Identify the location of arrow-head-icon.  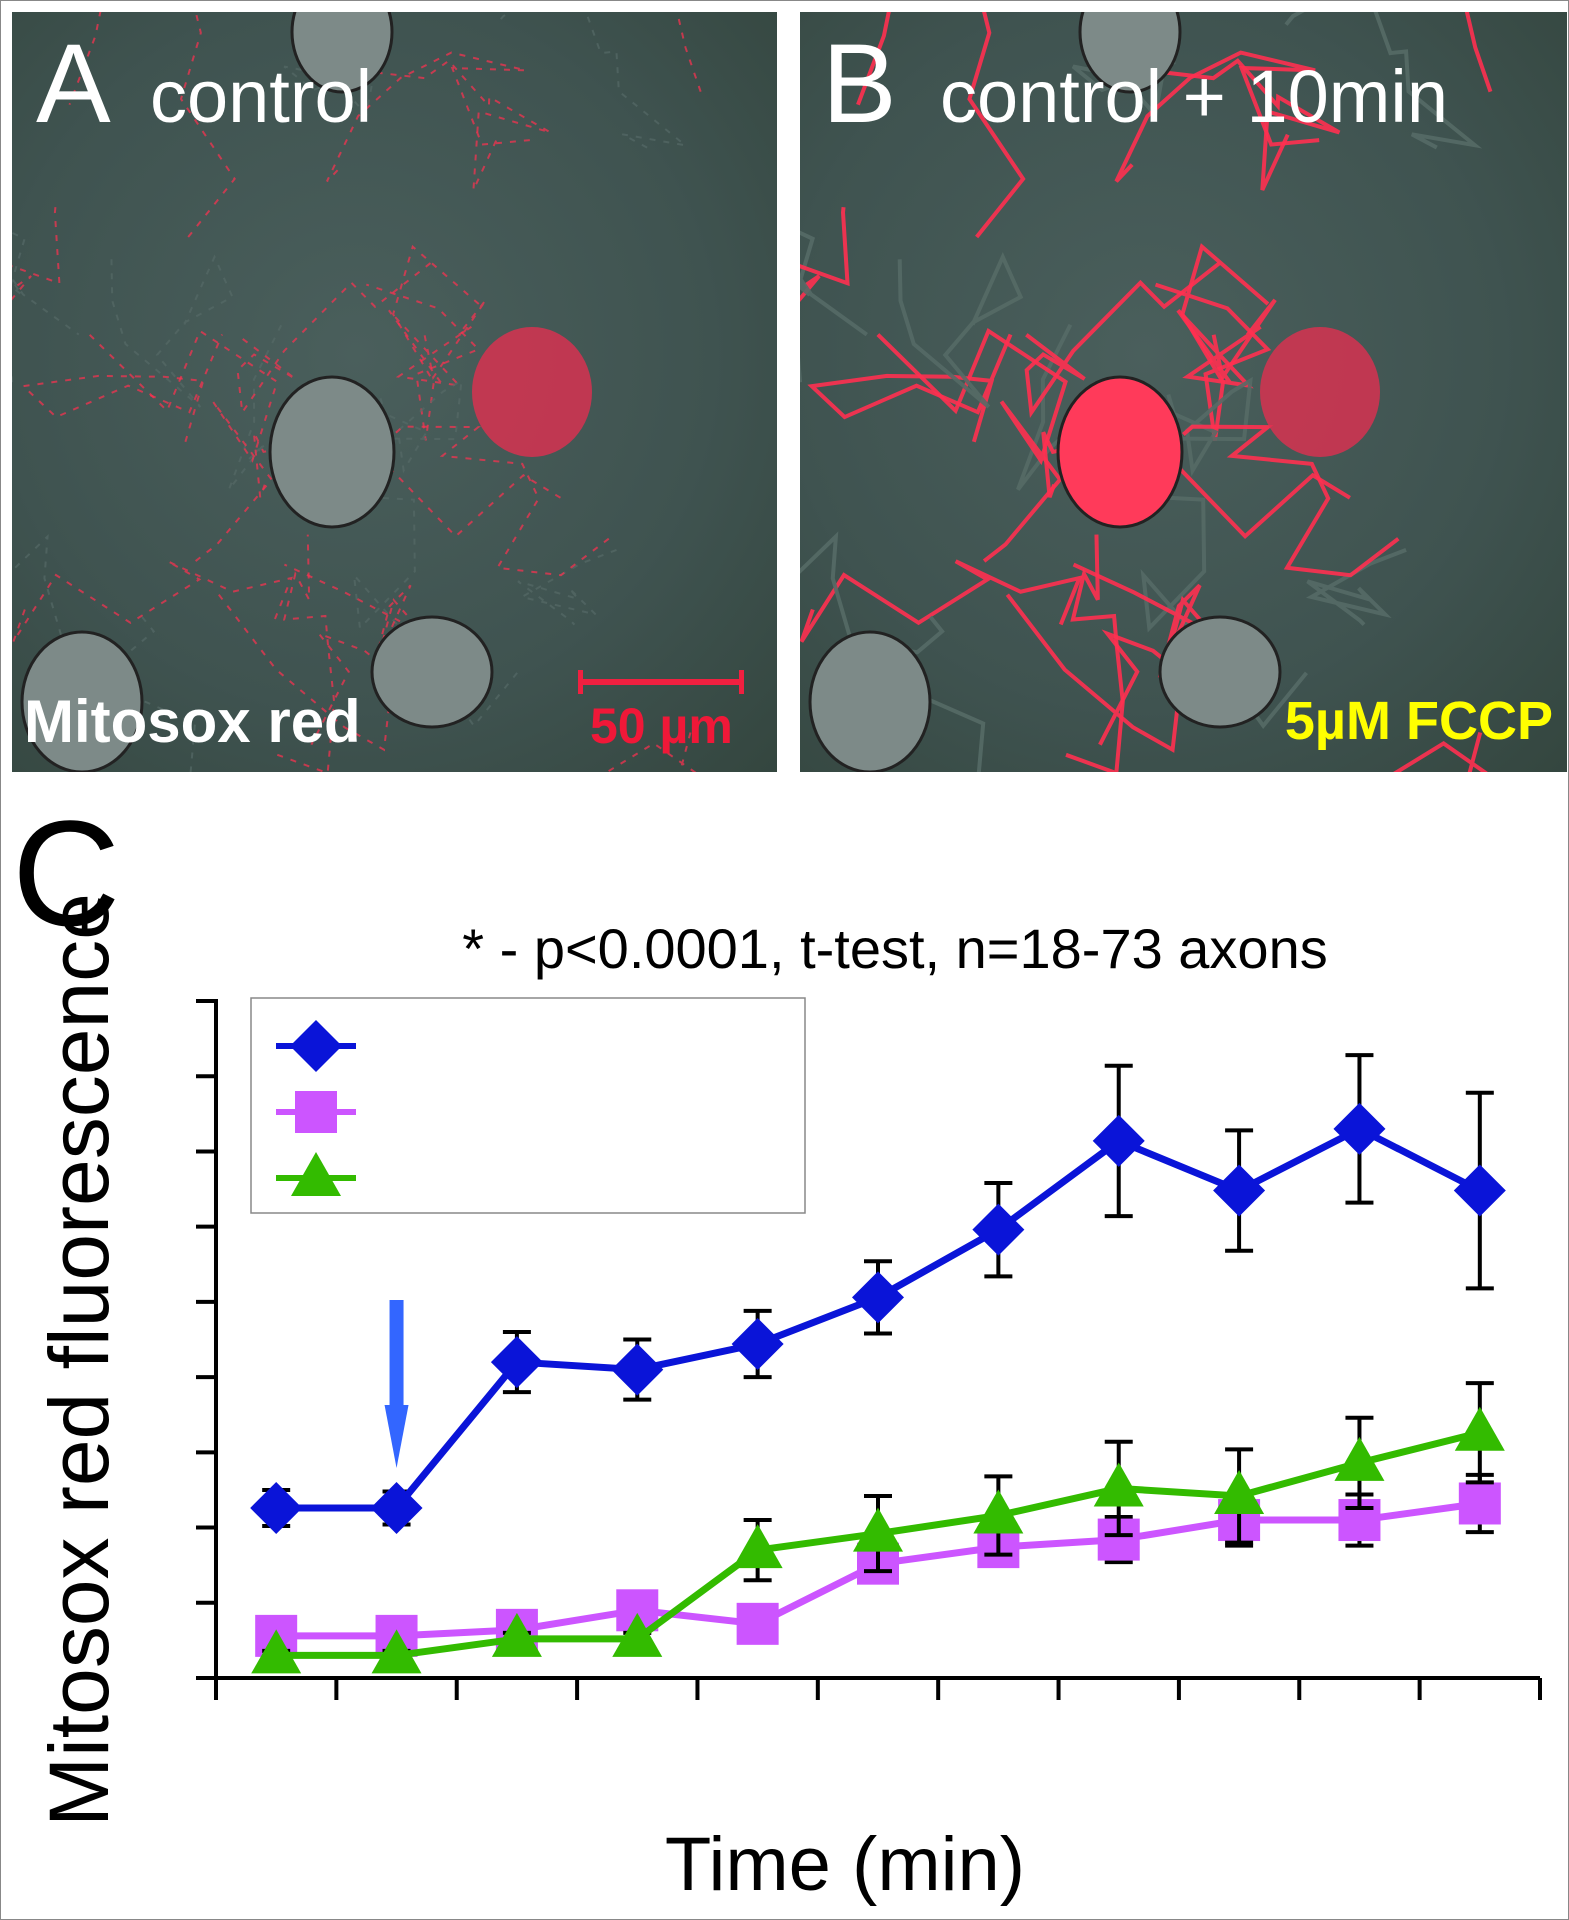
(396, 1436).